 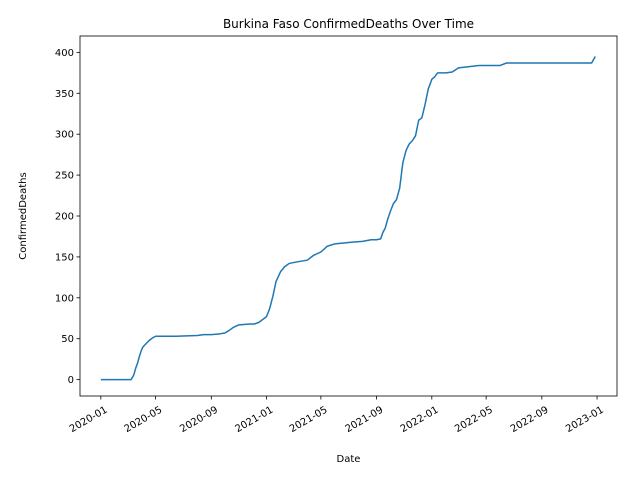 I want to click on y-axis: 0 50 100 150 200 250 300 350 400, so click(x=67, y=217).